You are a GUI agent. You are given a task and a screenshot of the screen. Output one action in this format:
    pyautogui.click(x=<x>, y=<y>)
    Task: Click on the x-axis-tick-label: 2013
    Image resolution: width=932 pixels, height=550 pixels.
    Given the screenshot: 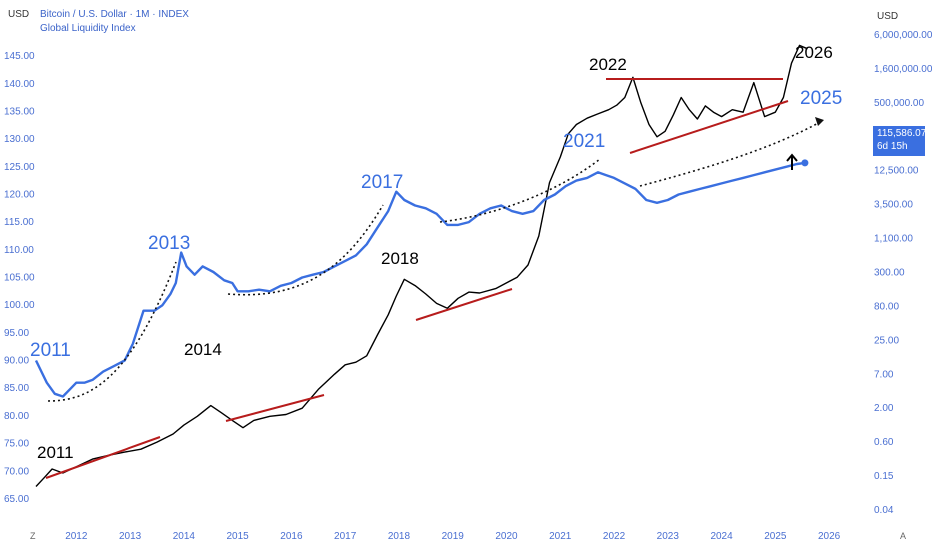 What is the action you would take?
    pyautogui.click(x=130, y=536)
    